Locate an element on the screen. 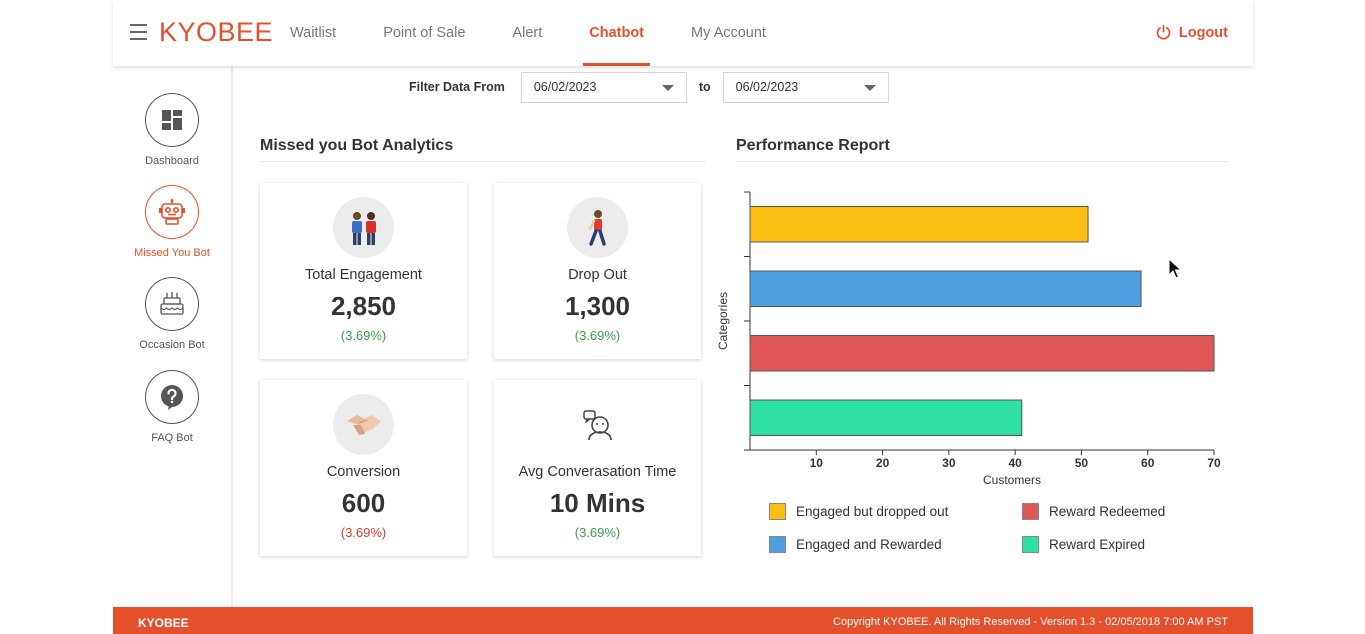 The height and width of the screenshot is (634, 1365). card-label: Drop Out is located at coordinates (597, 275).